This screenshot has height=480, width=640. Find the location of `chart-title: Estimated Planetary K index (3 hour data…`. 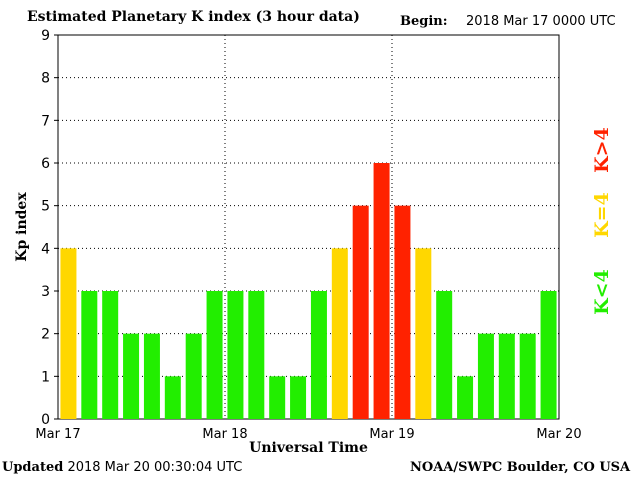

chart-title: Estimated Planetary K index (3 hour data… is located at coordinates (193, 17).